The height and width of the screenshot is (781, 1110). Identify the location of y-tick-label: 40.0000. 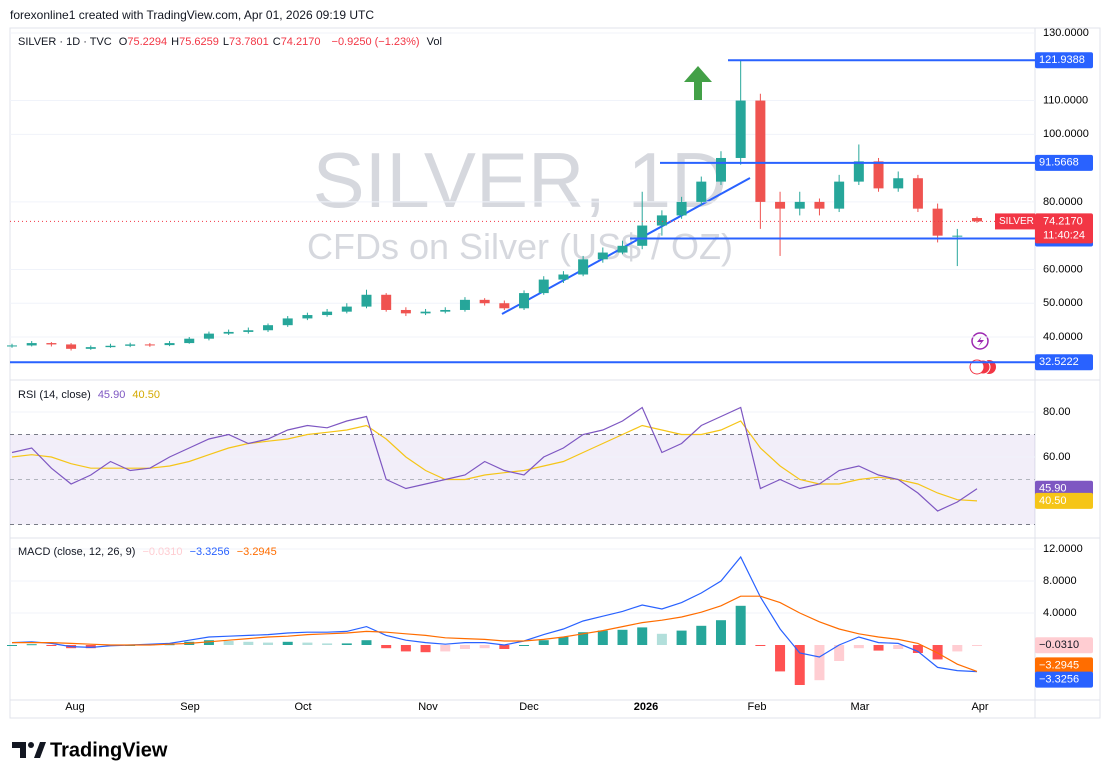
(1063, 337).